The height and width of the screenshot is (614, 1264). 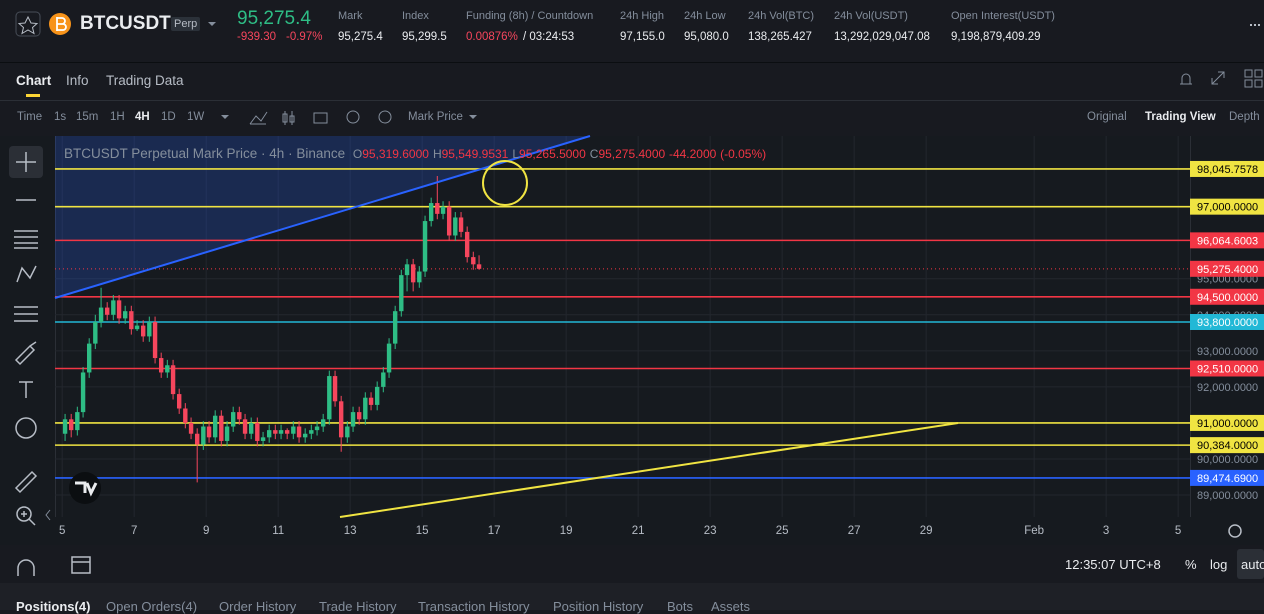 I want to click on crosshair-tool, so click(x=26, y=162).